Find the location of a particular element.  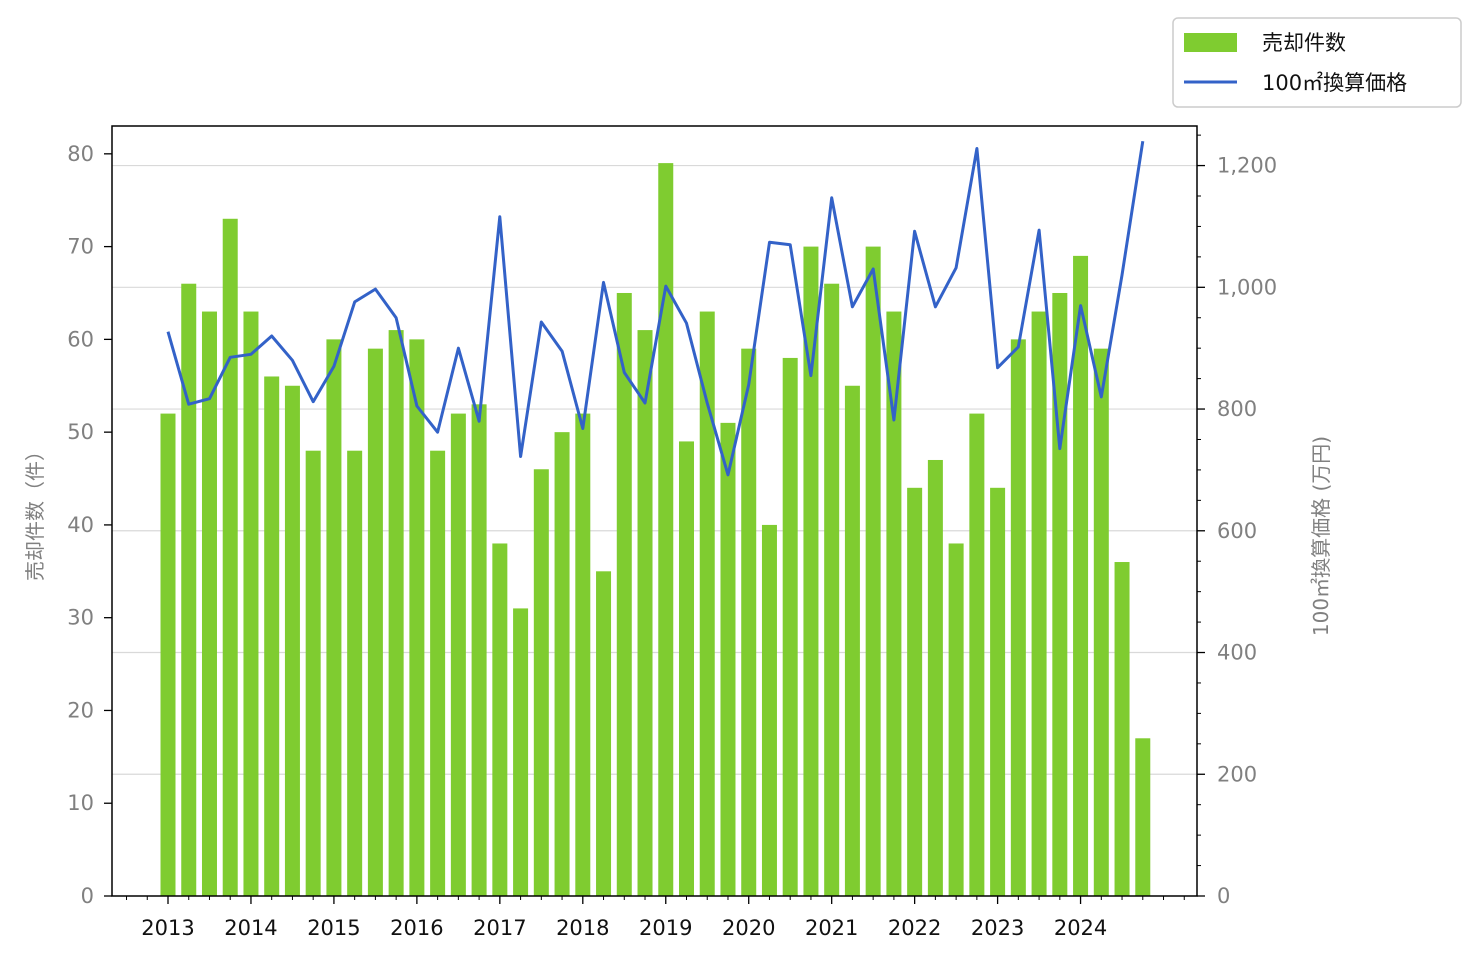

x-tick-label: 2014 is located at coordinates (250, 928).